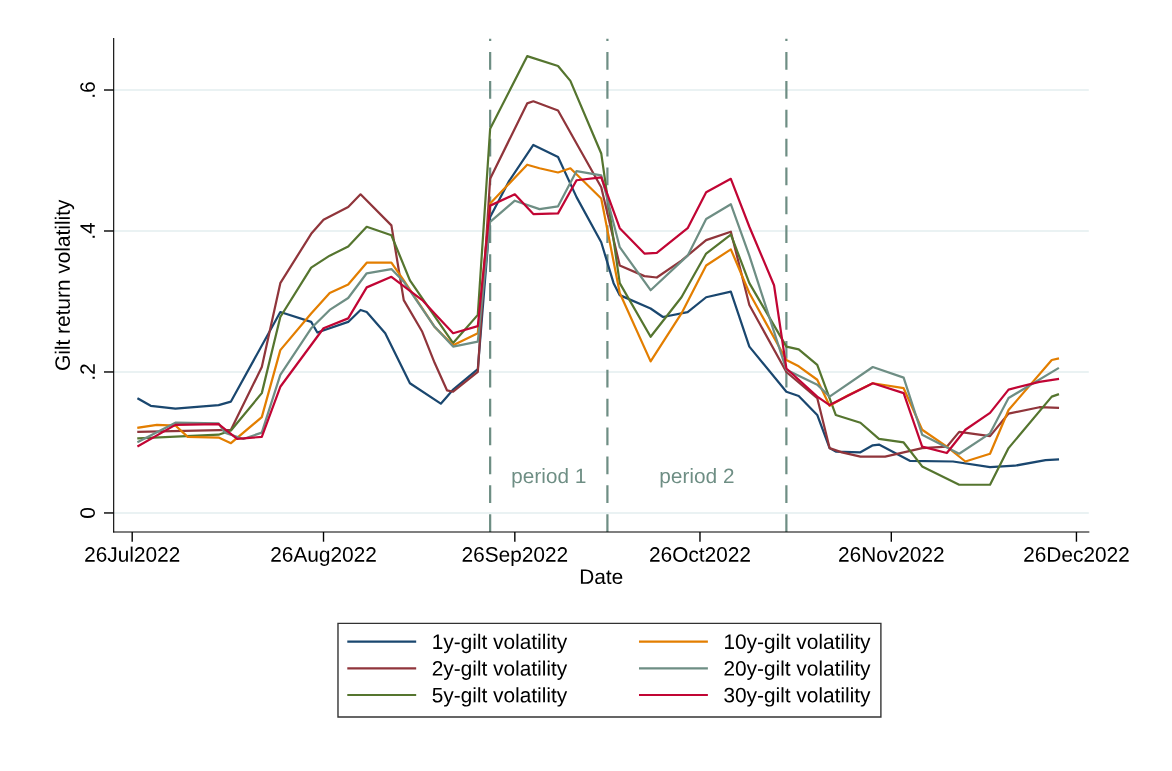 This screenshot has width=1172, height=771. Describe the element at coordinates (500, 697) in the screenshot. I see `legend-label: 5y-gilt volatility` at that location.